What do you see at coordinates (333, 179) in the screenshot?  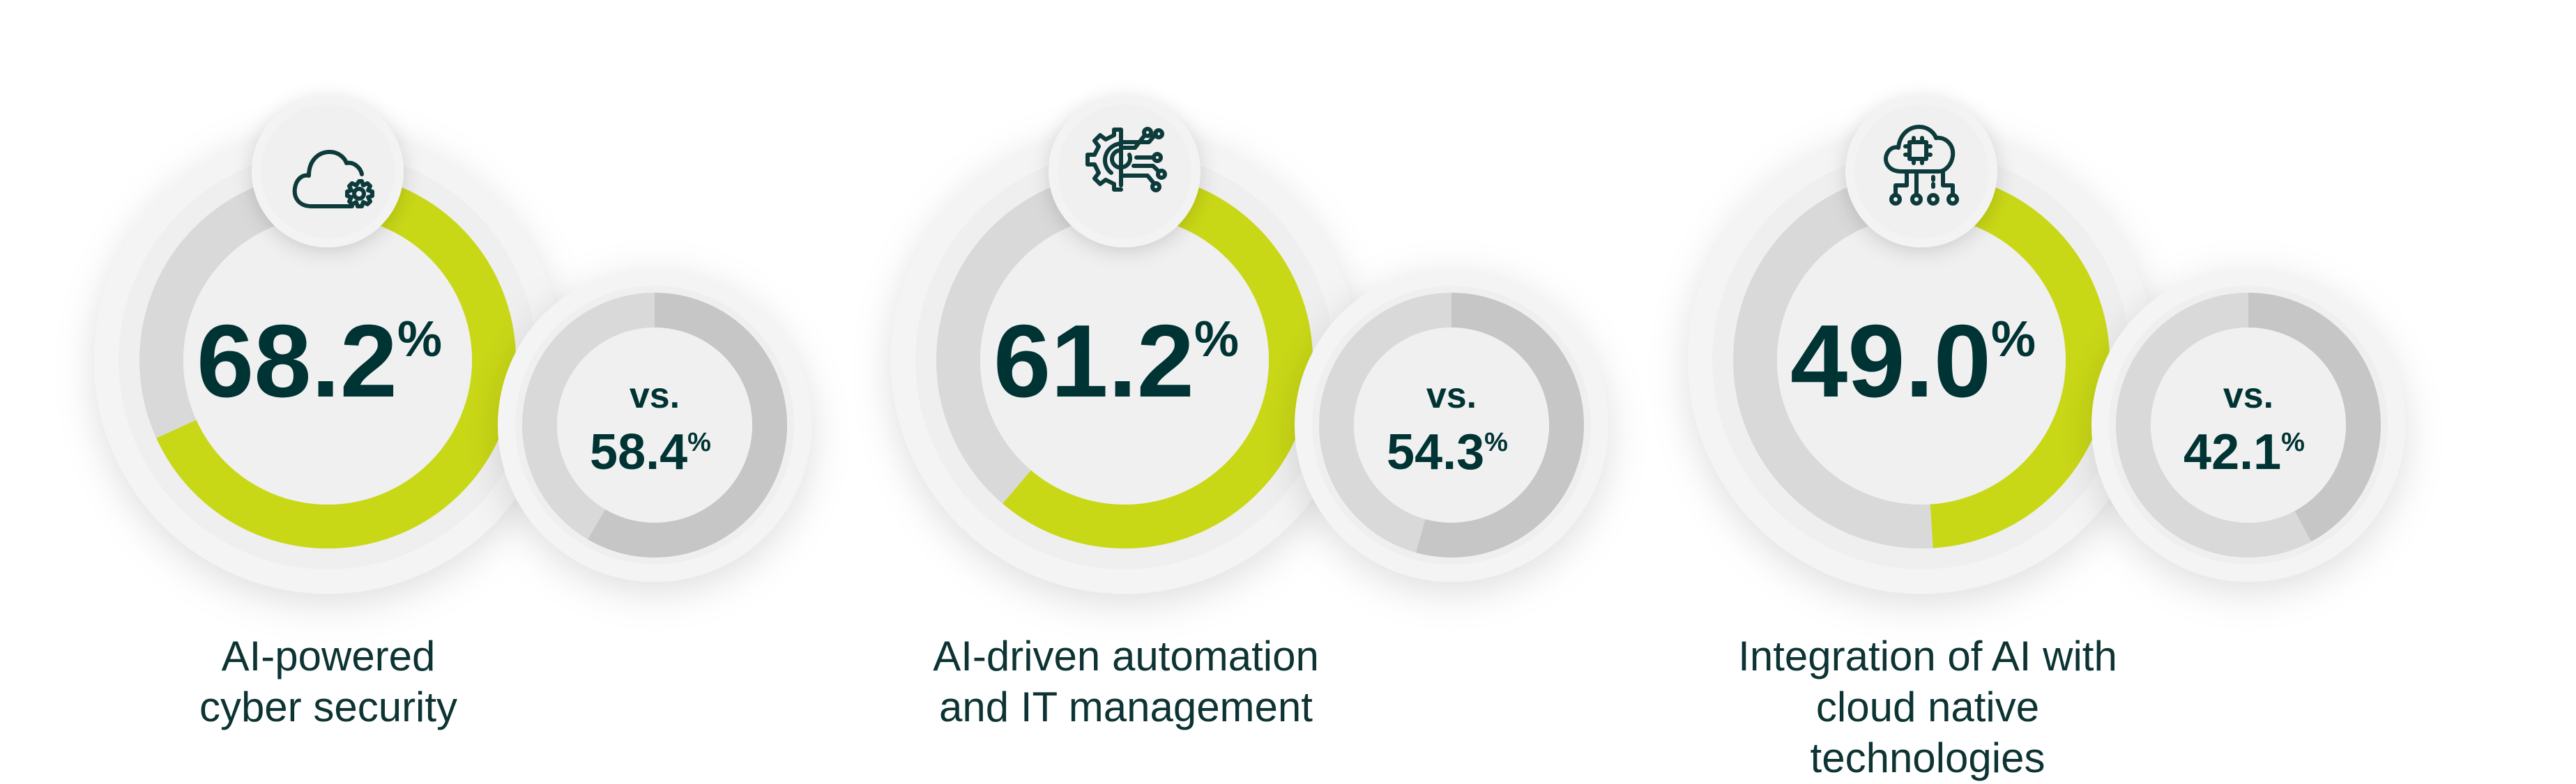 I see `cloud-gear-icon` at bounding box center [333, 179].